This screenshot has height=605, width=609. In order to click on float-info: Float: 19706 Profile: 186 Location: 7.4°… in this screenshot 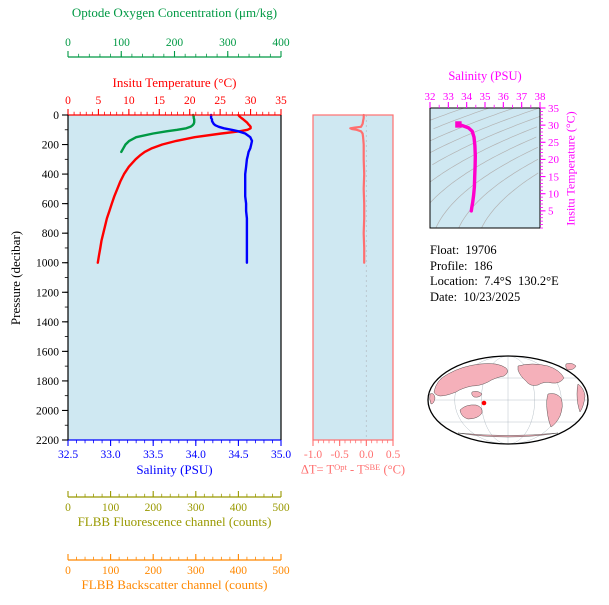, I will do `click(494, 274)`.